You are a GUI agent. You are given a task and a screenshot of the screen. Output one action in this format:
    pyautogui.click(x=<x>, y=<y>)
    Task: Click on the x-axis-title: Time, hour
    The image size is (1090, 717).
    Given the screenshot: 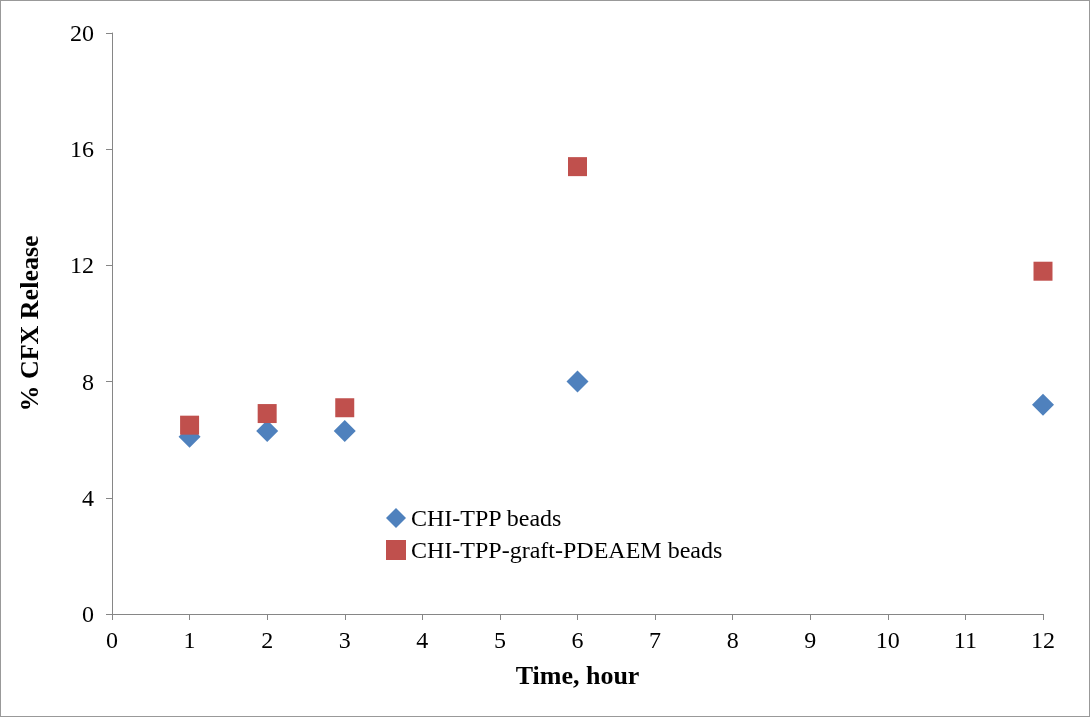 What is the action you would take?
    pyautogui.click(x=577, y=675)
    